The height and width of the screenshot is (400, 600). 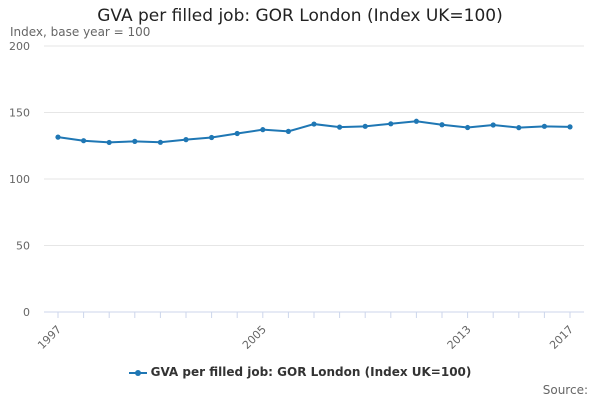 What do you see at coordinates (26, 312) in the screenshot?
I see `y-tick-label: 0` at bounding box center [26, 312].